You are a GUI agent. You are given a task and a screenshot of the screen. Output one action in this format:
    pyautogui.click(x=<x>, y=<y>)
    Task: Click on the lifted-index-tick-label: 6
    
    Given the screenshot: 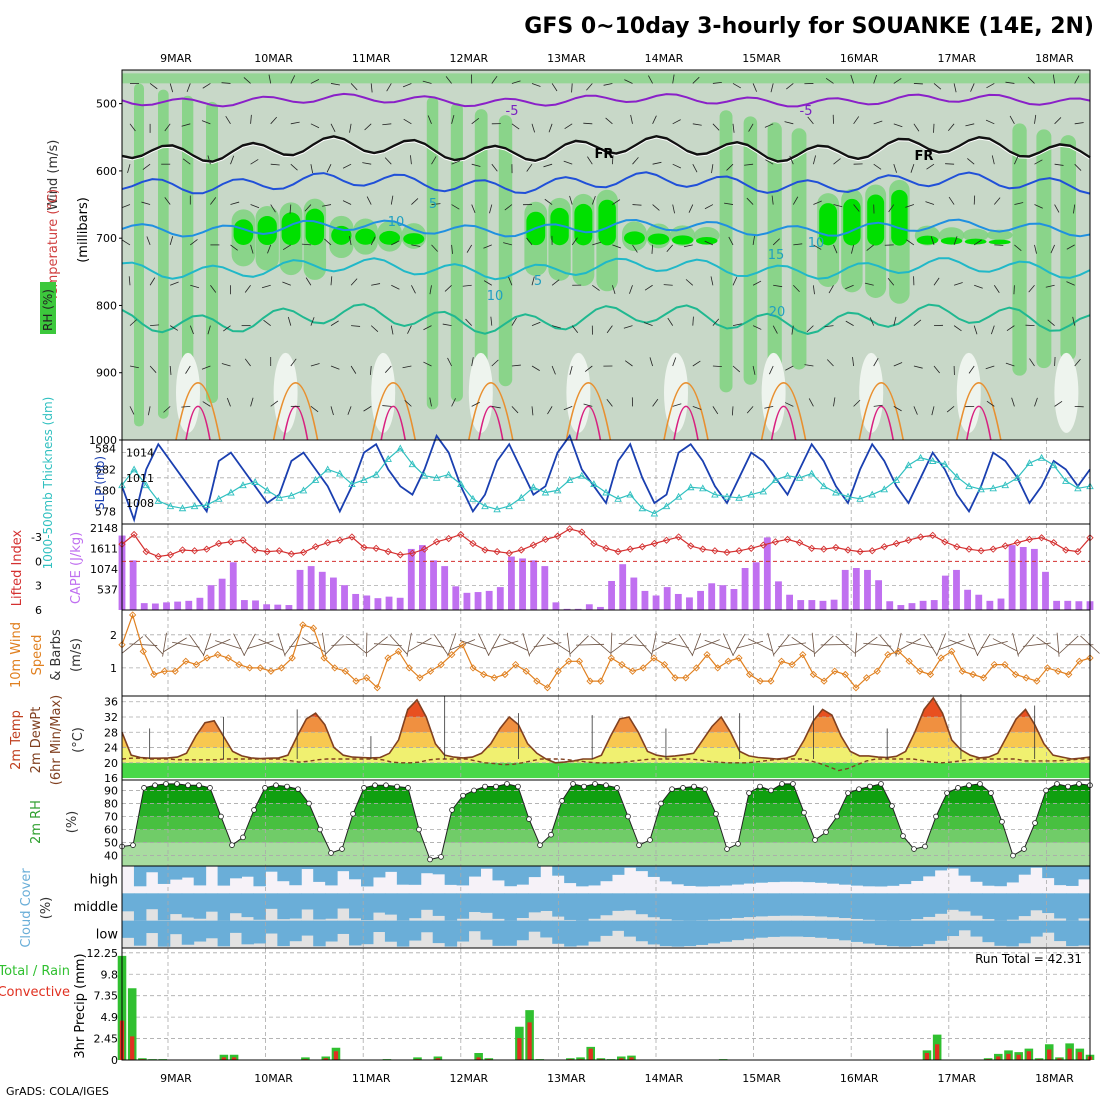 What is the action you would take?
    pyautogui.click(x=38, y=610)
    